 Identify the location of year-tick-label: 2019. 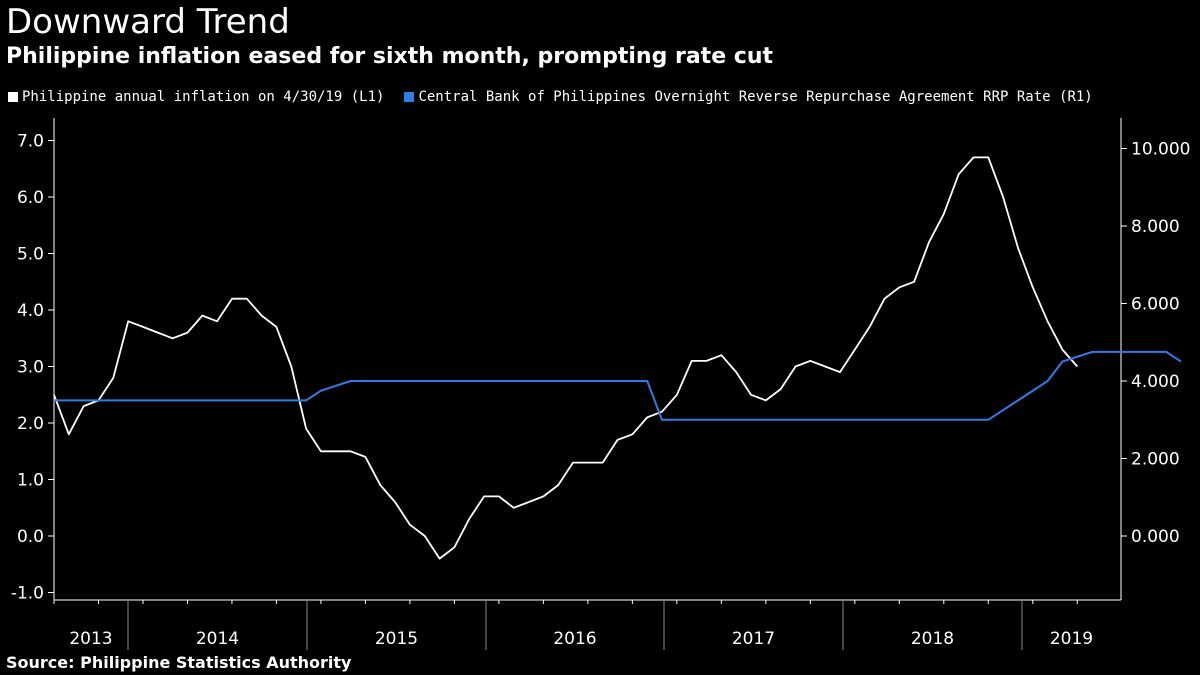
(1071, 639).